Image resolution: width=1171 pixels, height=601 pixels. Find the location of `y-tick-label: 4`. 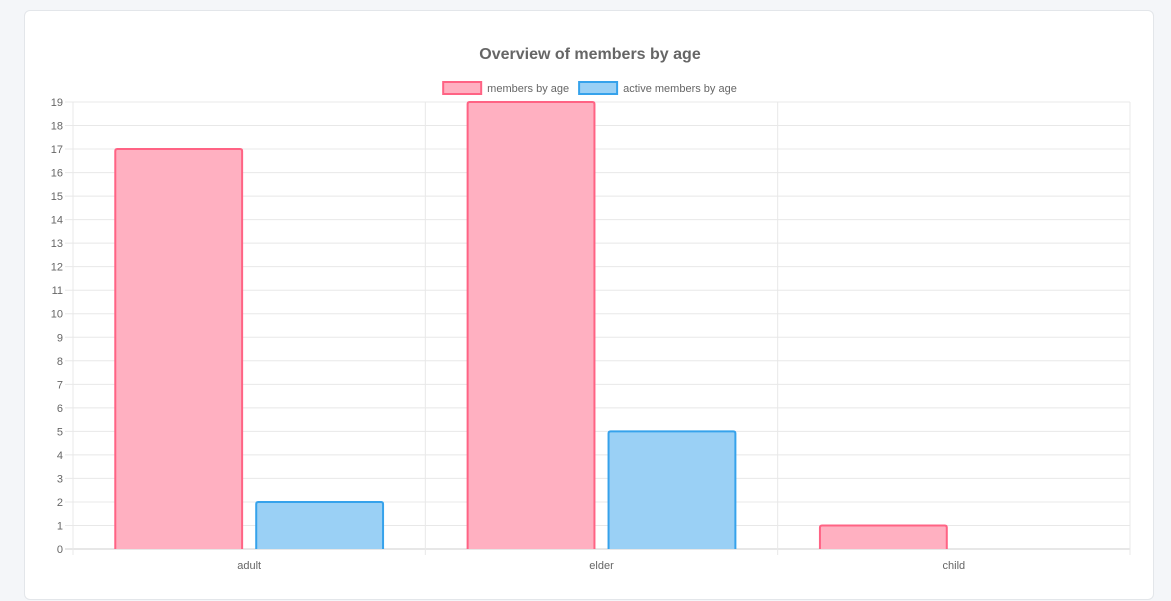

y-tick-label: 4 is located at coordinates (60, 456).